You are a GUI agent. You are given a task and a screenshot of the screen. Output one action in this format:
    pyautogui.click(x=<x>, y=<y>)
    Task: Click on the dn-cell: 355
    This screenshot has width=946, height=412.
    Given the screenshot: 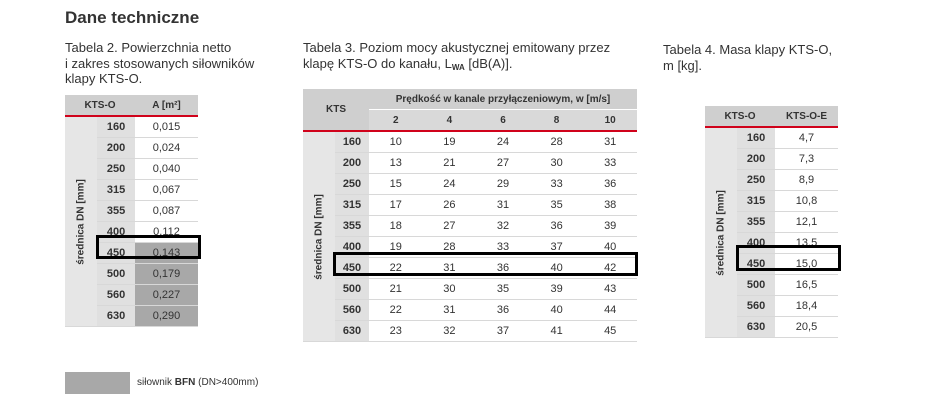 What is the action you would take?
    pyautogui.click(x=116, y=211)
    